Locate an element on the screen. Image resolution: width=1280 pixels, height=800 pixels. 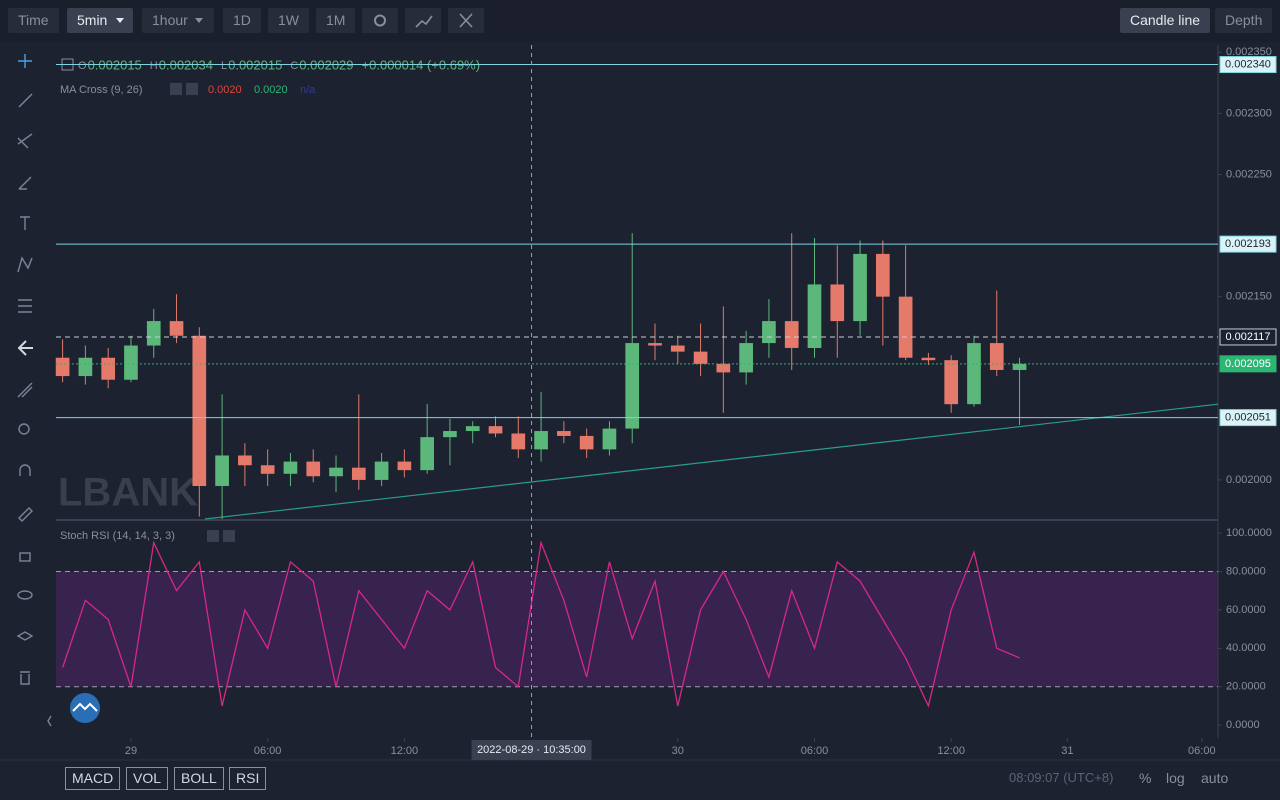
text-tool is located at coordinates (25, 223).